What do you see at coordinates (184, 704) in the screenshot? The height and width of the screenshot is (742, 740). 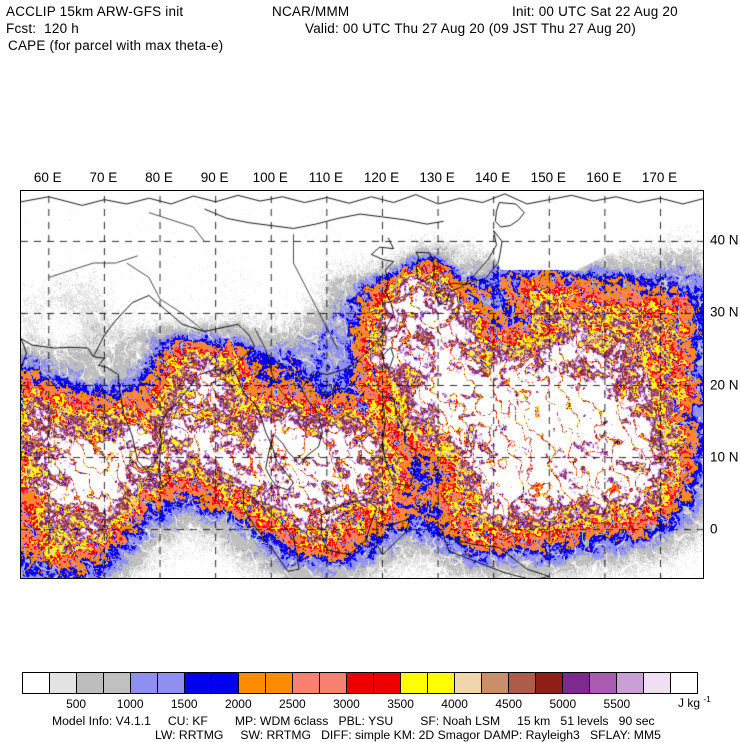 I see `colorbar-tick-label: 1500` at bounding box center [184, 704].